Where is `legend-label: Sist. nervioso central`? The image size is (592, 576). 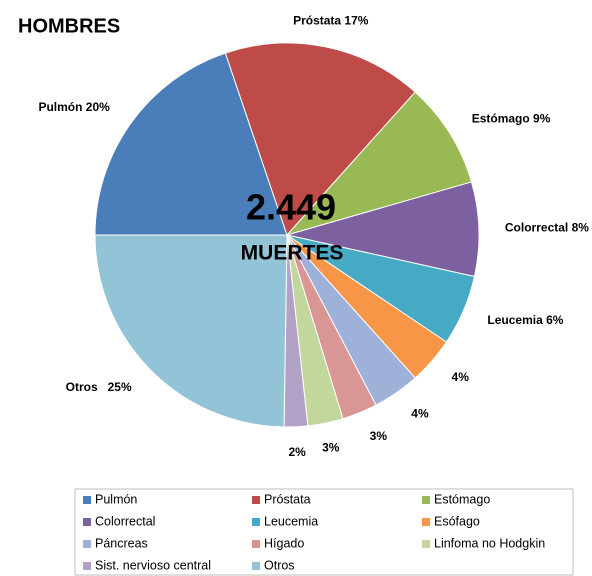 legend-label: Sist. nervioso central is located at coordinates (153, 565).